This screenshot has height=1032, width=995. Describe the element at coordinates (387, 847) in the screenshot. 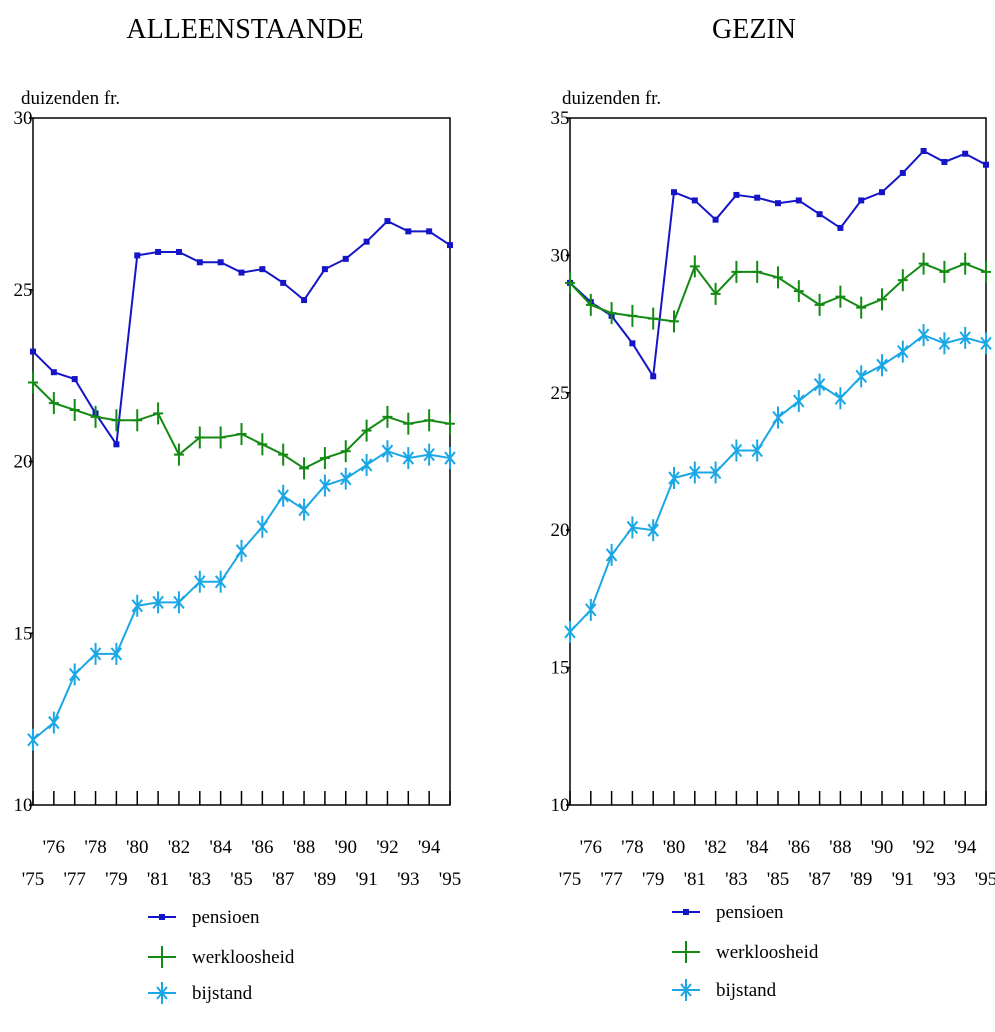

I see `alleenstaande-xtick-label: '92` at that location.